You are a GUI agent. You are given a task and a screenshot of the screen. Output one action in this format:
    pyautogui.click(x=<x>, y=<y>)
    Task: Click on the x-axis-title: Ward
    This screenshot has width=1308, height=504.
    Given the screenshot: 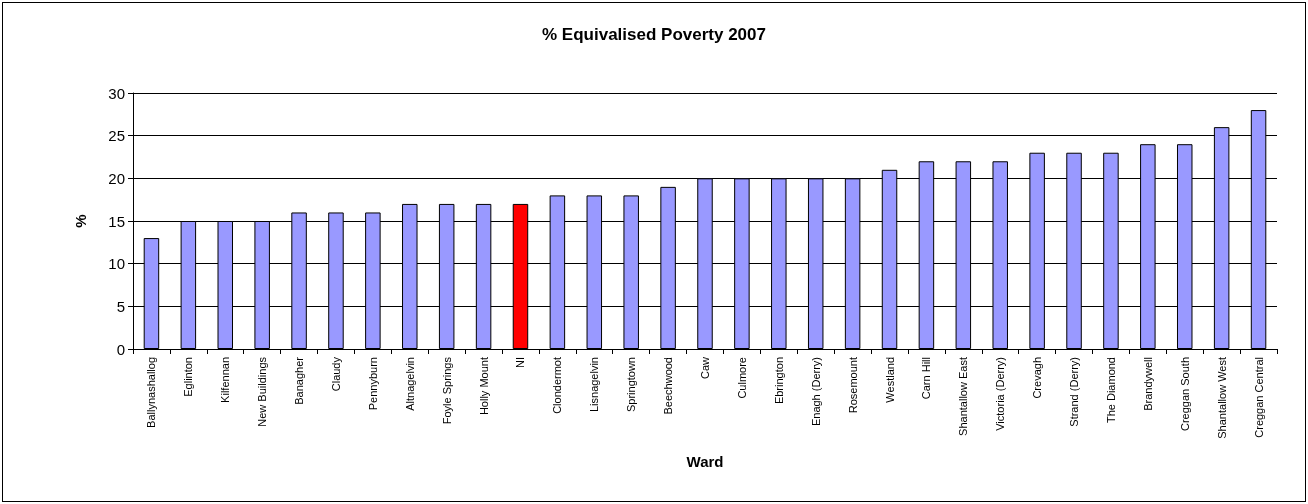 What is the action you would take?
    pyautogui.click(x=705, y=461)
    